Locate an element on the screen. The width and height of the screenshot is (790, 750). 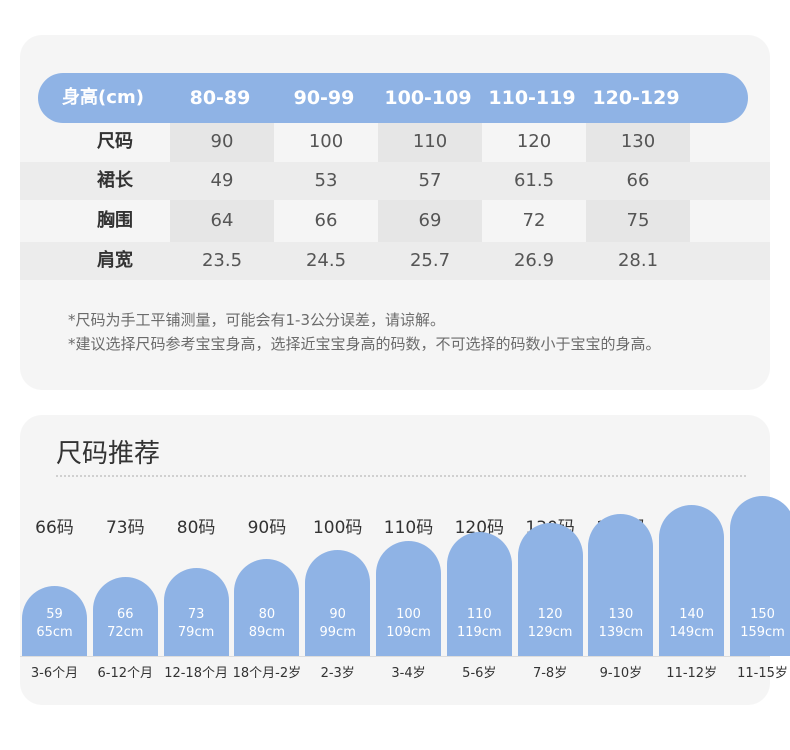
range-start: 90 is located at coordinates (337, 614).